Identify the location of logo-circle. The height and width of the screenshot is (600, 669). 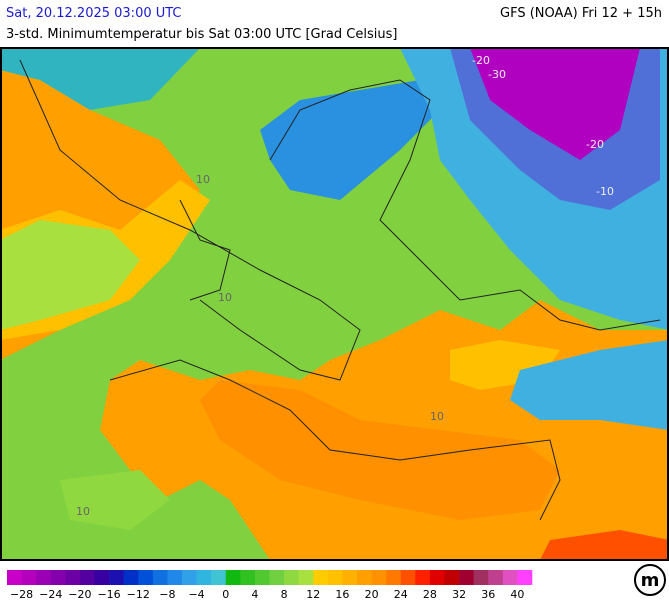
(650, 580).